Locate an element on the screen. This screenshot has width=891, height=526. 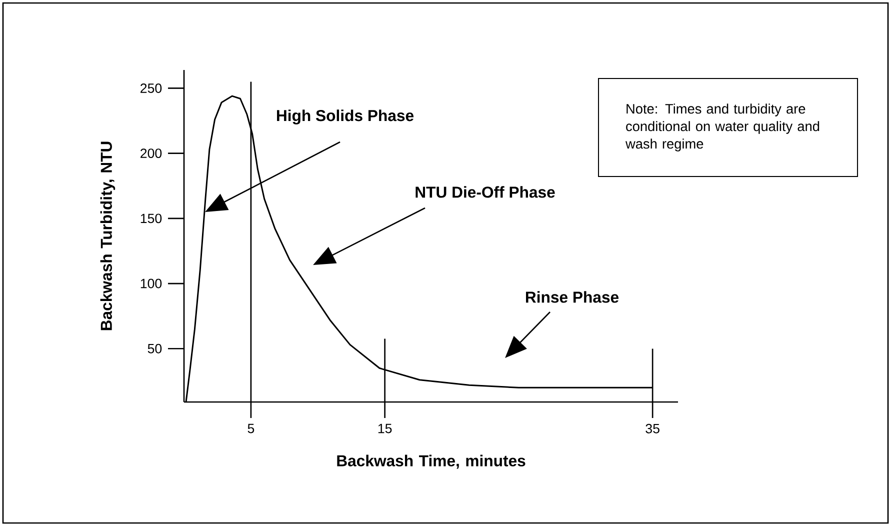
y-axis-title: Backwash Turbidity, NTU is located at coordinates (108, 236).